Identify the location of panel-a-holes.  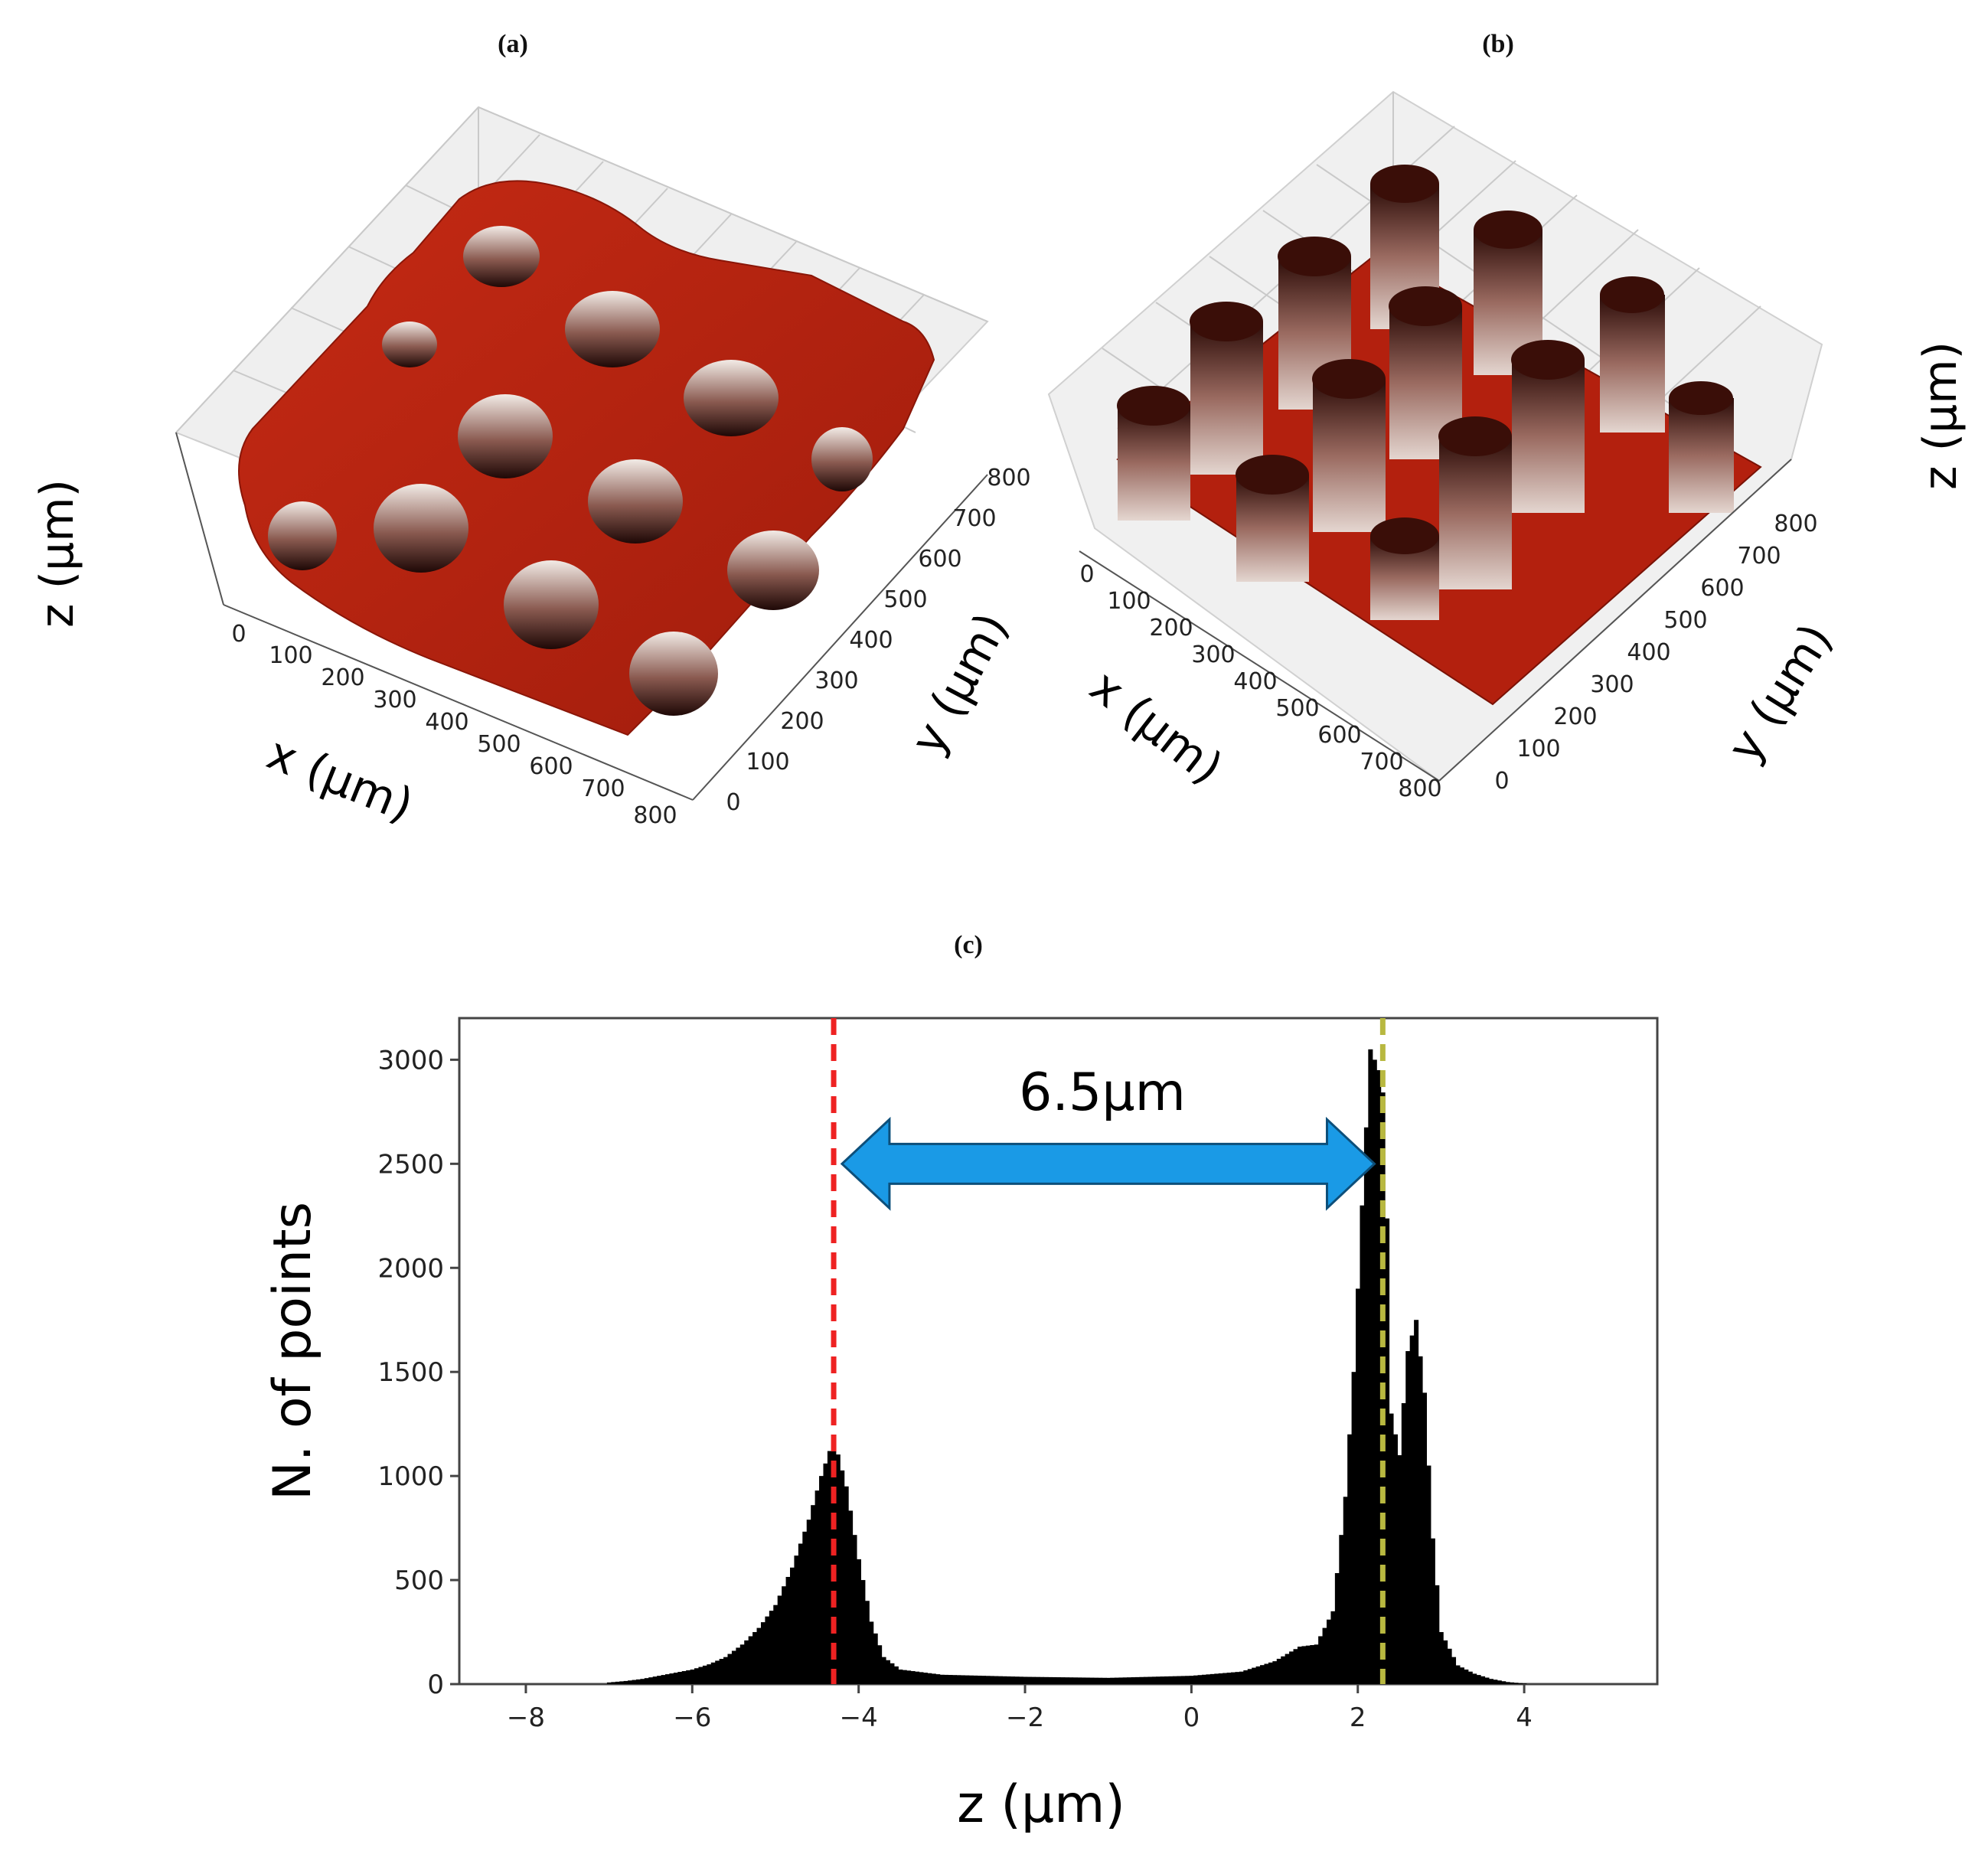
(570, 471).